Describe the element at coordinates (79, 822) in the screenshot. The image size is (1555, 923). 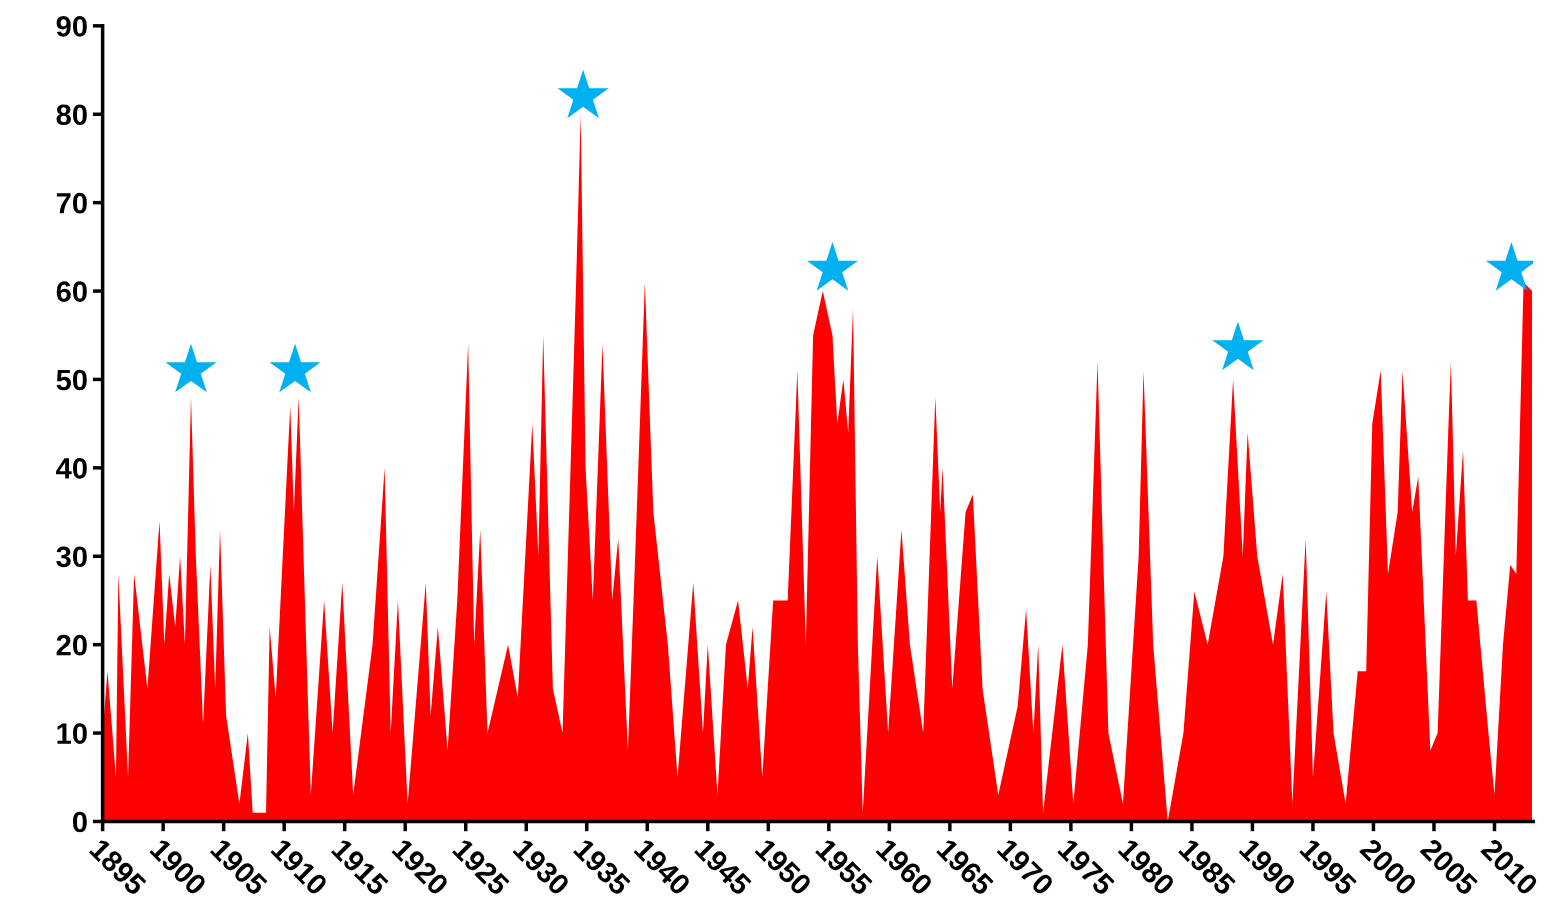
I see `y-tick-label: 0` at that location.